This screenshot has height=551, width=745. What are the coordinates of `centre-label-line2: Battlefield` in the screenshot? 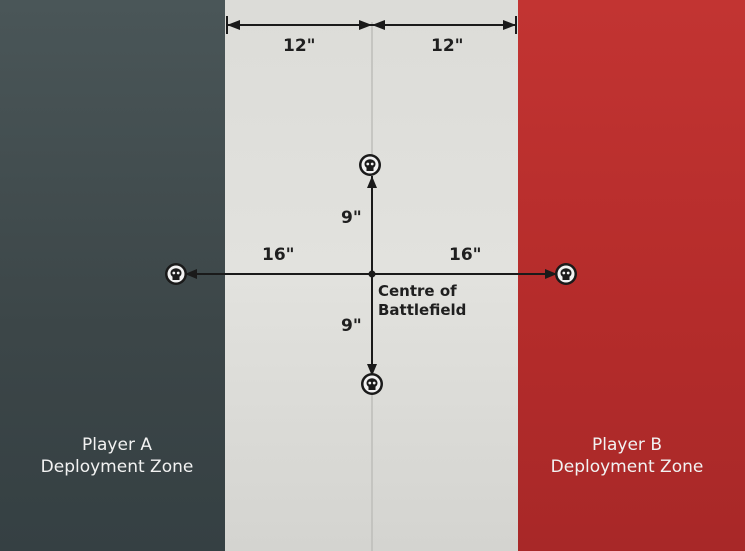 It's located at (422, 310).